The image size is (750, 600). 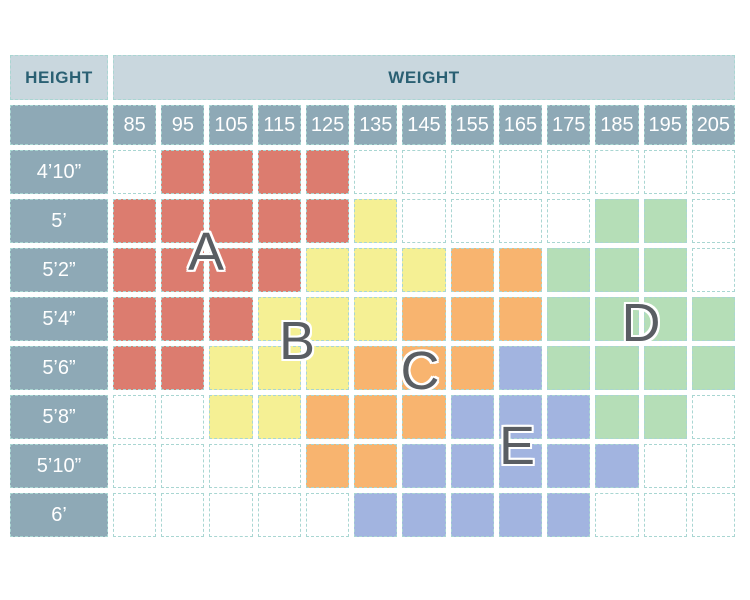 What do you see at coordinates (59, 77) in the screenshot?
I see `height-header-cell: HEIGHT` at bounding box center [59, 77].